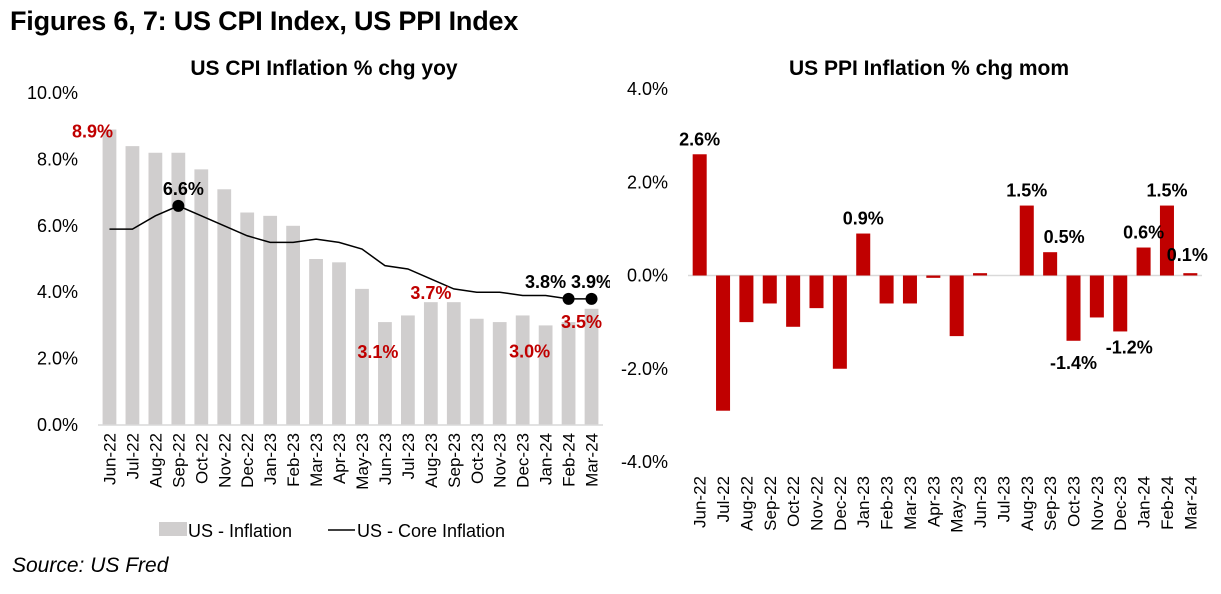 The image size is (1221, 594). What do you see at coordinates (863, 502) in the screenshot?
I see `ppi-x-tick-label: Jan-23` at bounding box center [863, 502].